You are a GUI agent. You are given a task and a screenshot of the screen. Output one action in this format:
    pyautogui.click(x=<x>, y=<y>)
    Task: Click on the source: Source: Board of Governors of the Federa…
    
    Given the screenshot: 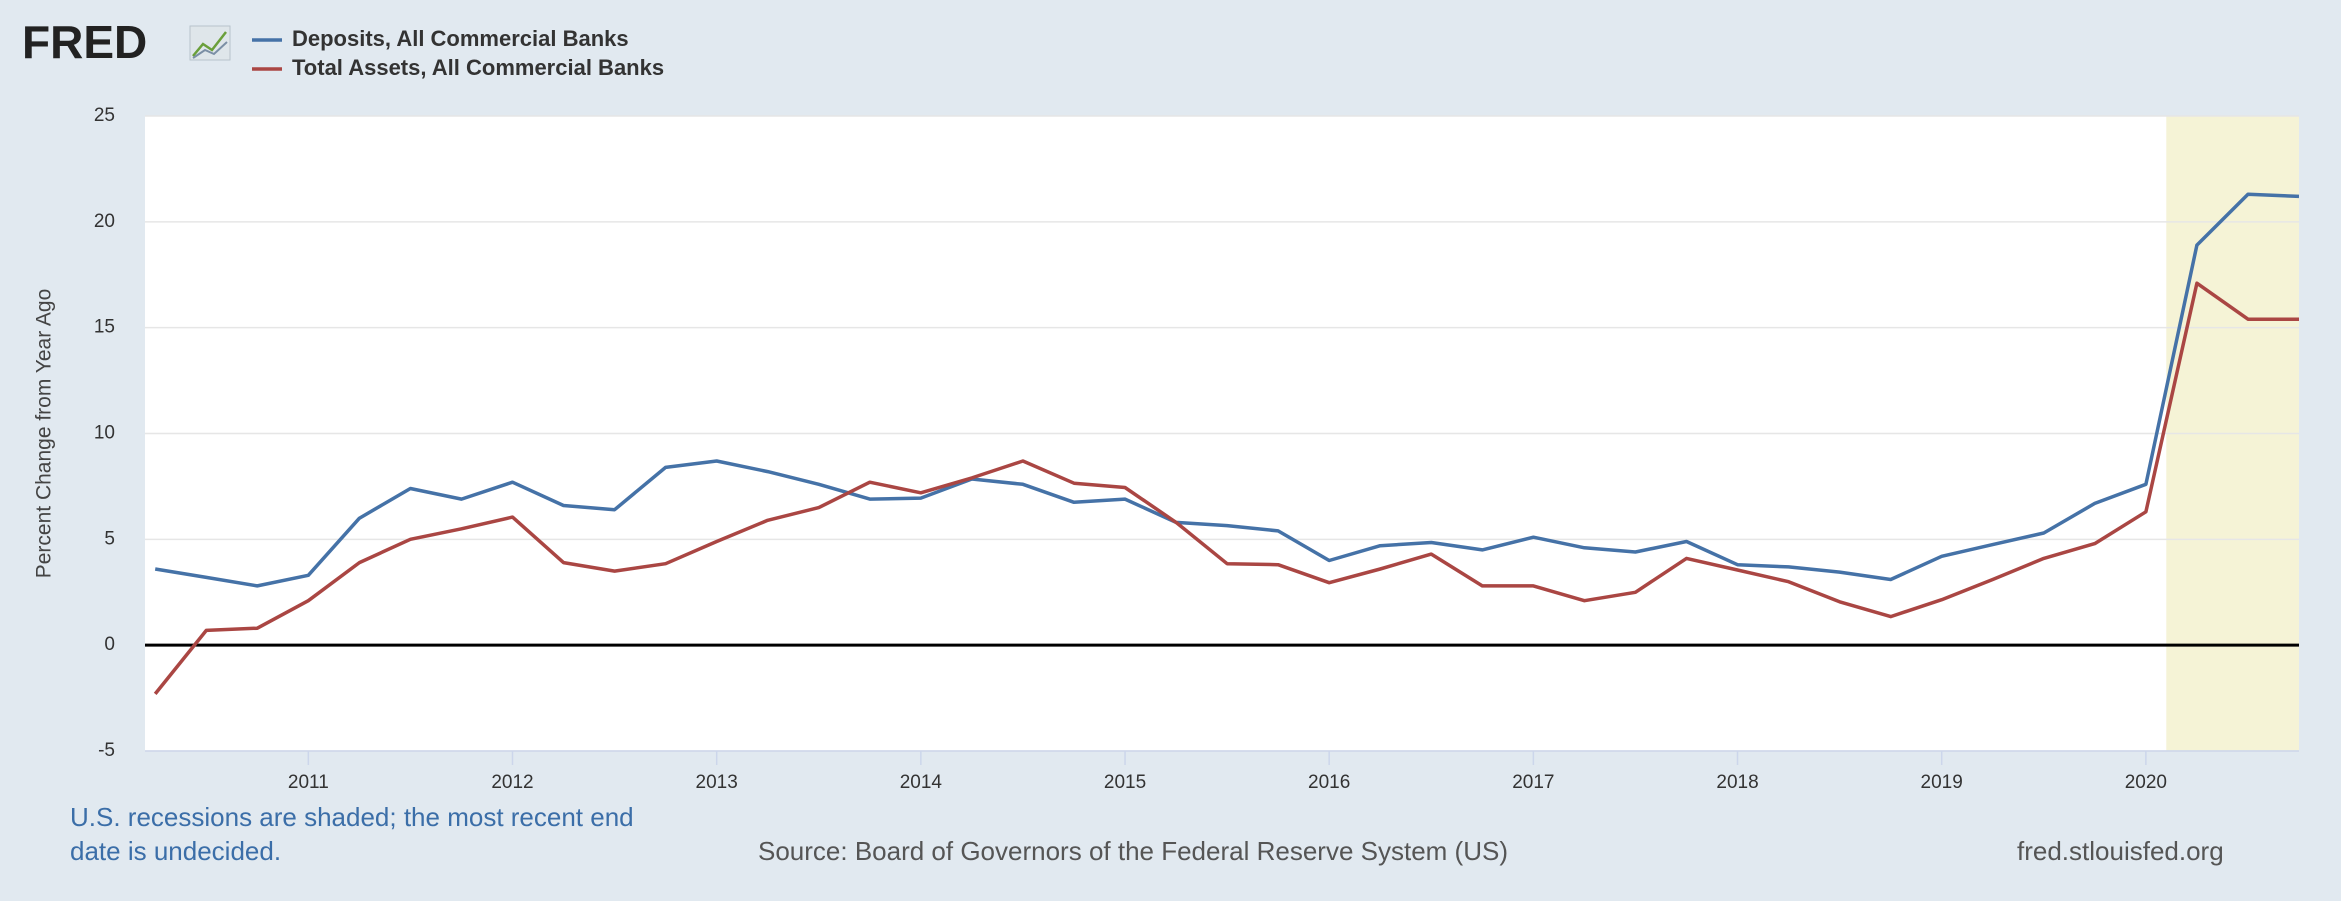 What is the action you would take?
    pyautogui.click(x=1133, y=851)
    